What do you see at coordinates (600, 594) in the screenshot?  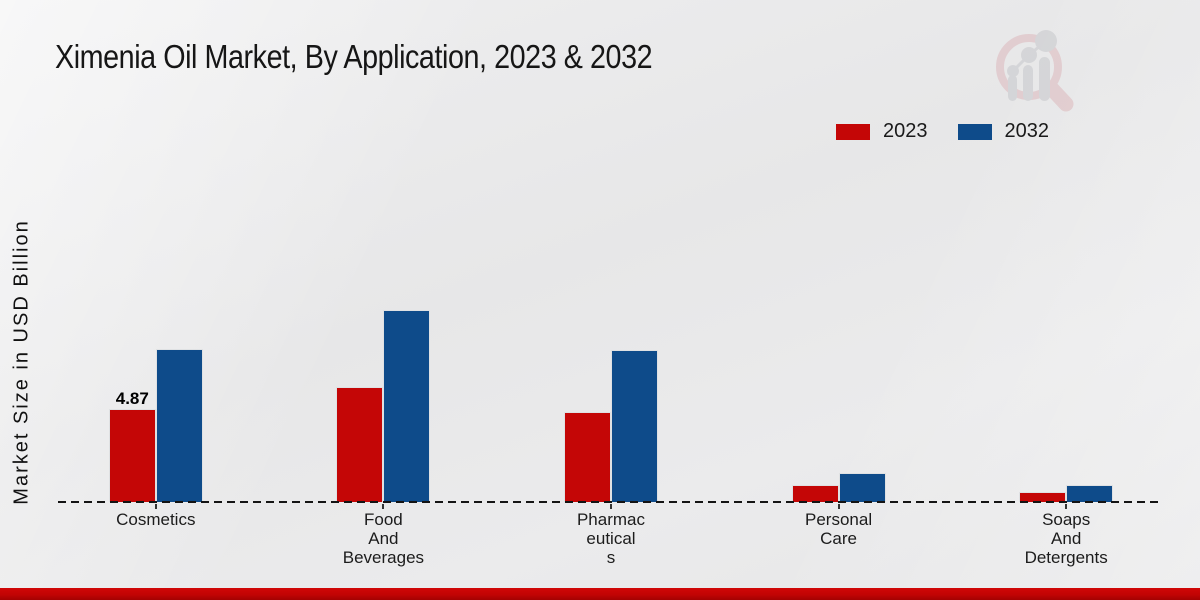 I see `footer-accent-bar` at bounding box center [600, 594].